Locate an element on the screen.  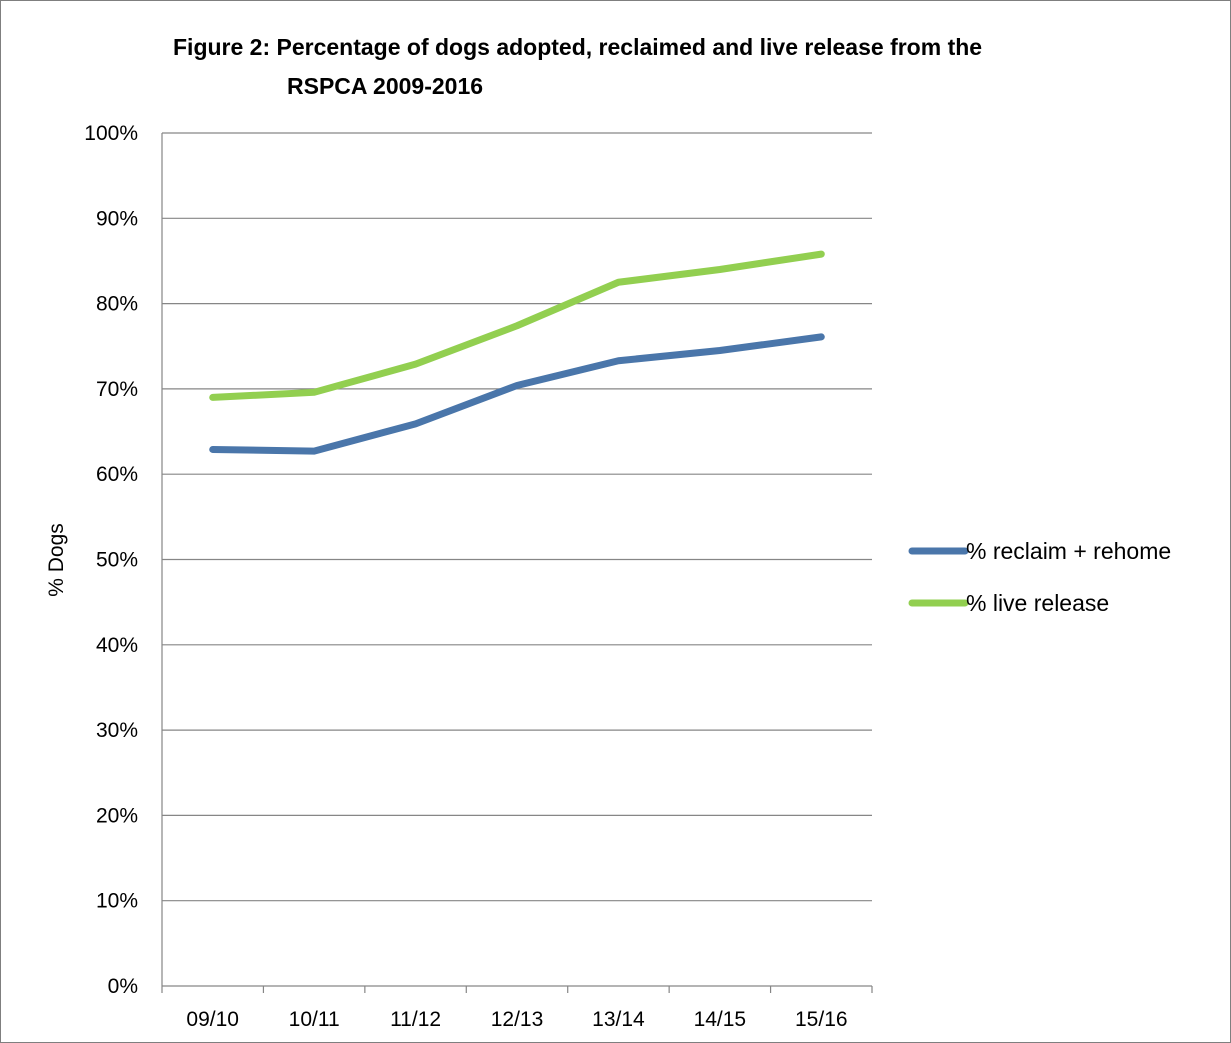
y-tick-label: 30% is located at coordinates (117, 730).